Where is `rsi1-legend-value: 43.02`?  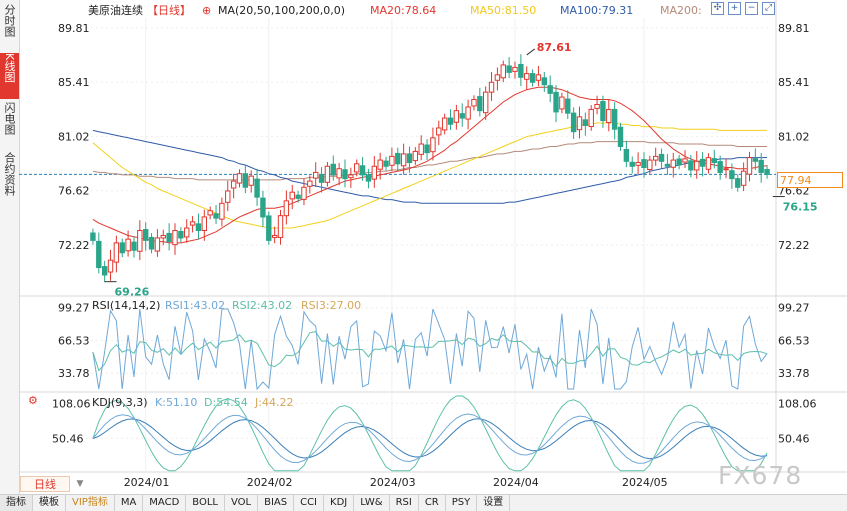
rsi1-legend-value: 43.02 is located at coordinates (210, 305).